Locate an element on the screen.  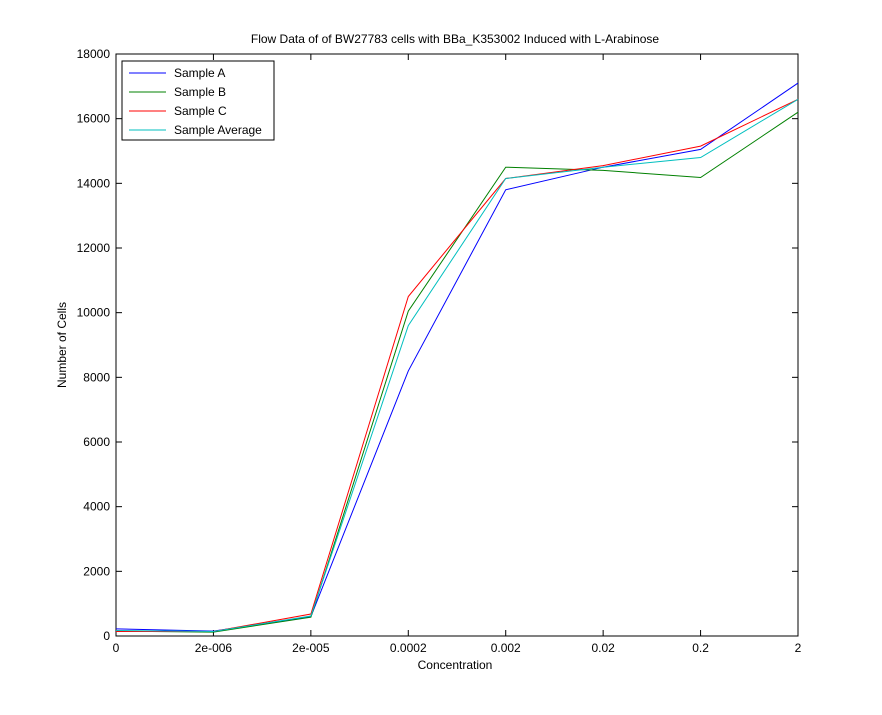
legend-label-sample-b: Sample B is located at coordinates (200, 92).